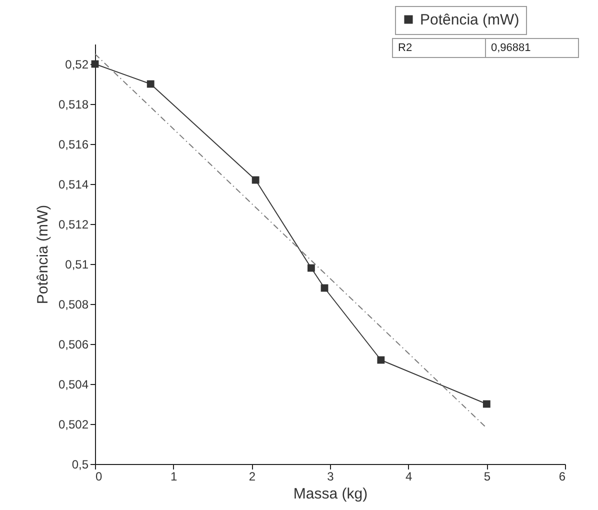 This screenshot has height=510, width=598. What do you see at coordinates (174, 477) in the screenshot?
I see `x-tick-label: 1` at bounding box center [174, 477].